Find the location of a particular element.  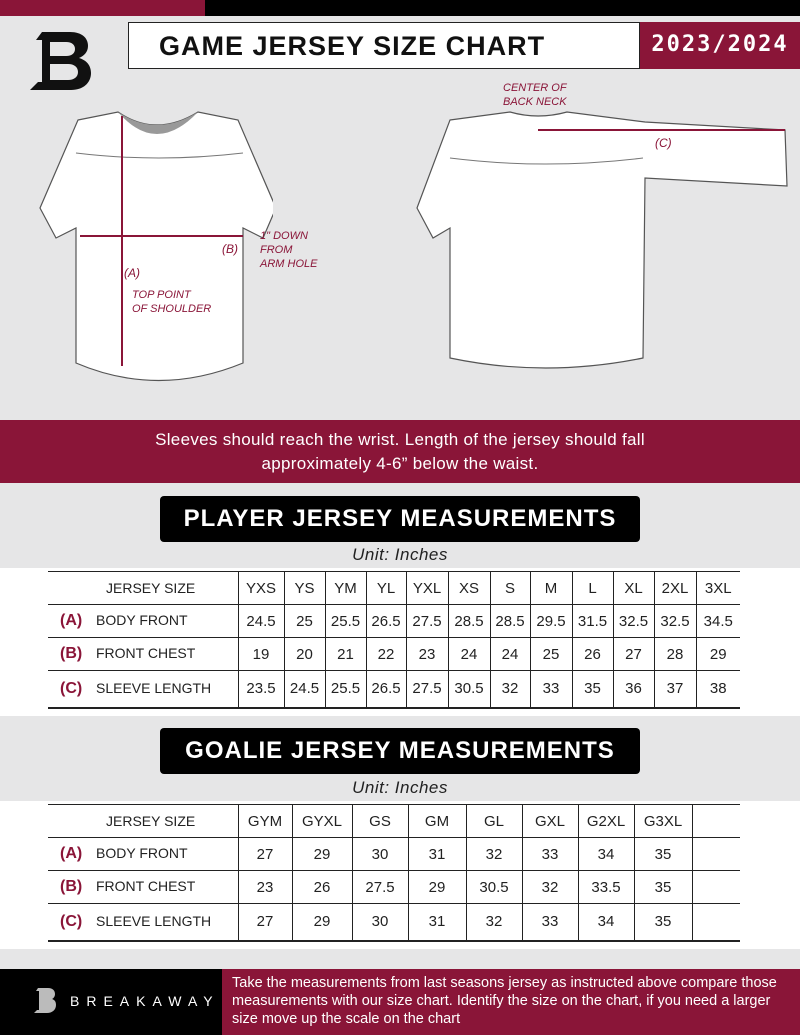

goalie-unit: Unit: Inches is located at coordinates (400, 787).